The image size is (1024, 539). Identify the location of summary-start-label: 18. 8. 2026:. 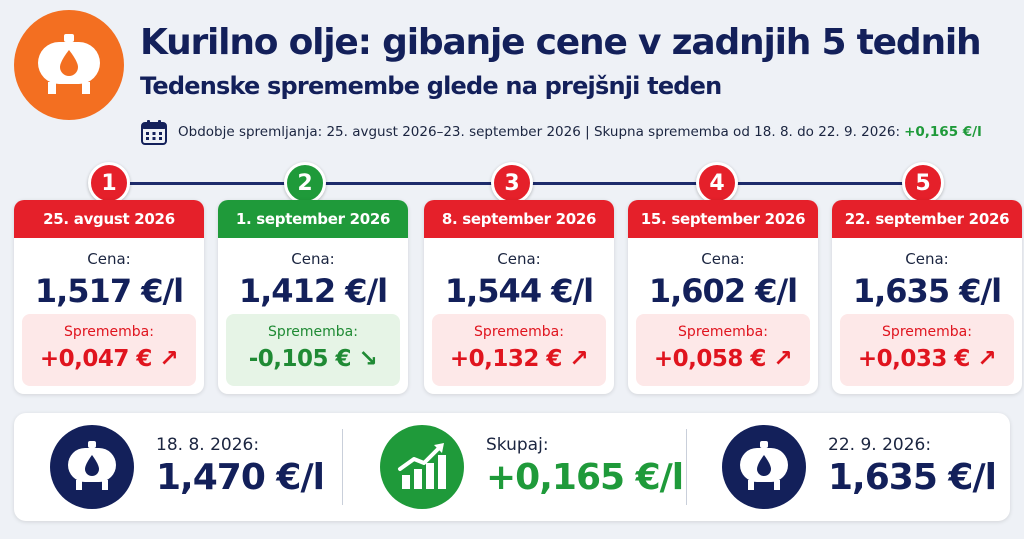
(208, 445).